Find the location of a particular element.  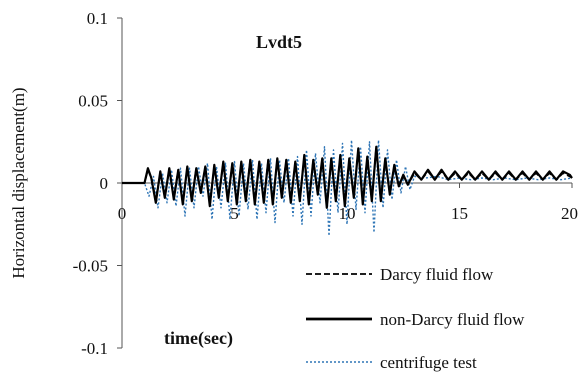

y-tick-label: -0.1 is located at coordinates (94, 348).